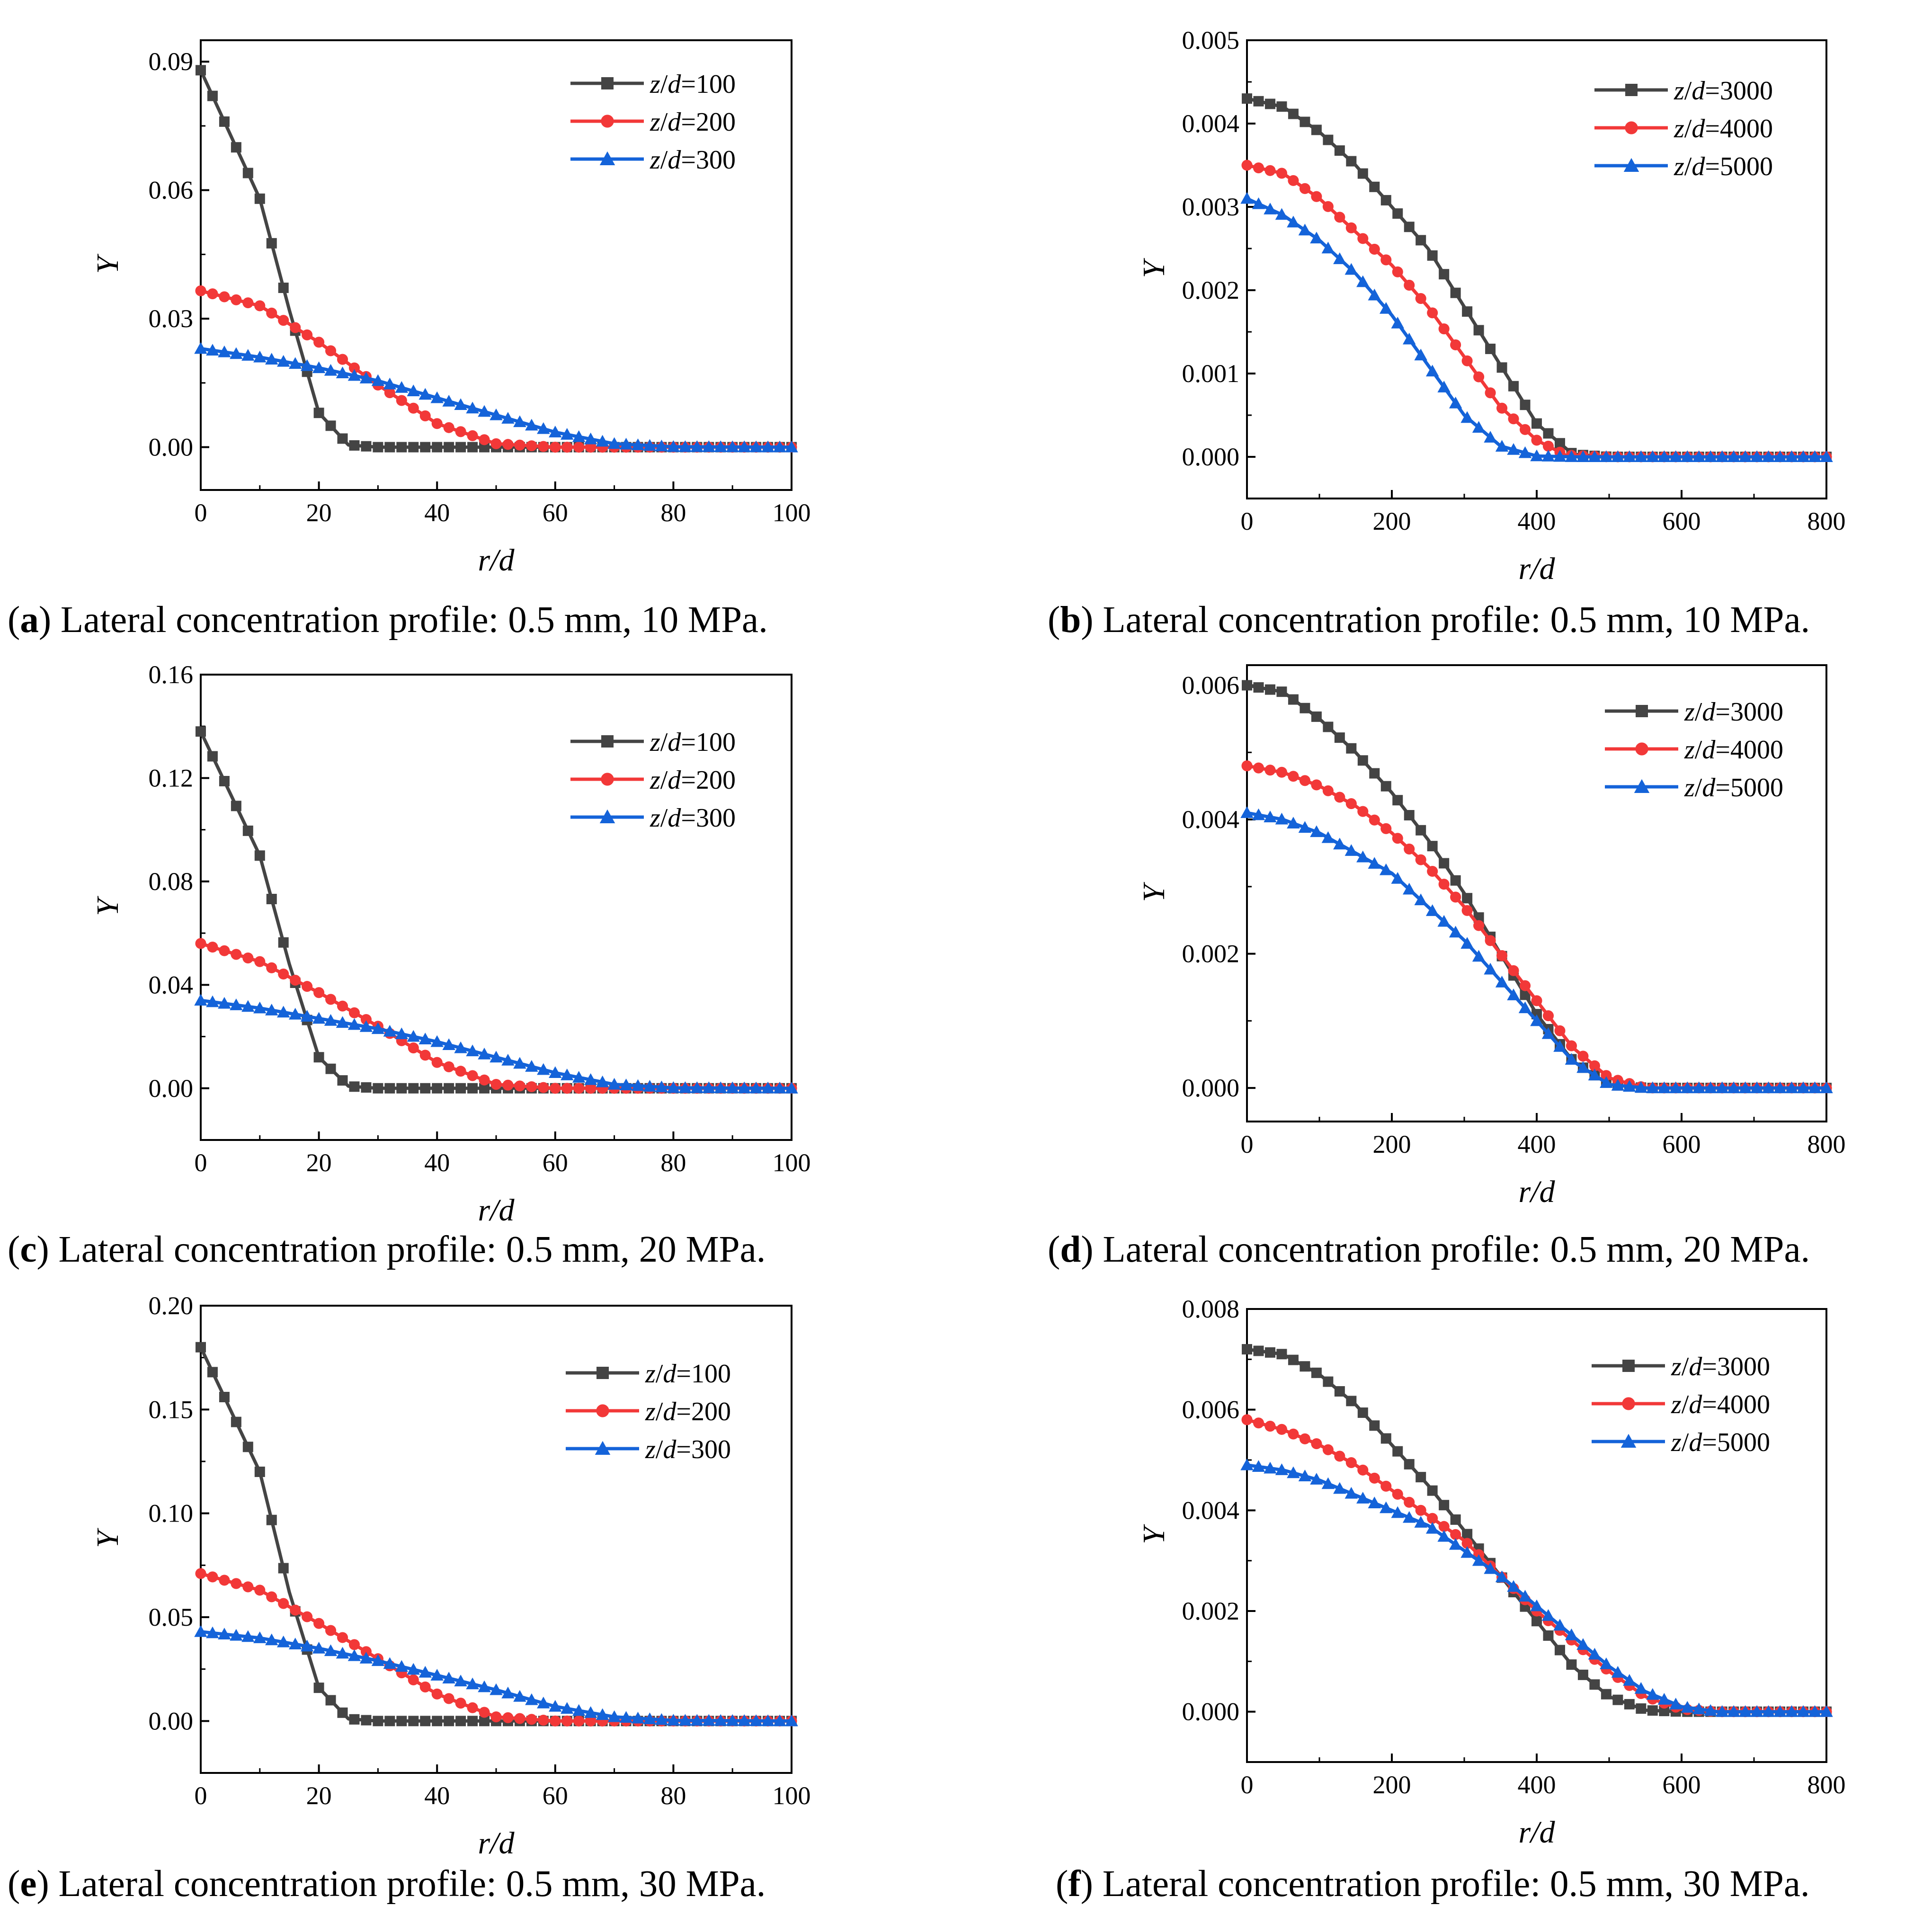 This screenshot has width=1932, height=1932. I want to click on x-tick-label: 600, so click(1682, 1144).